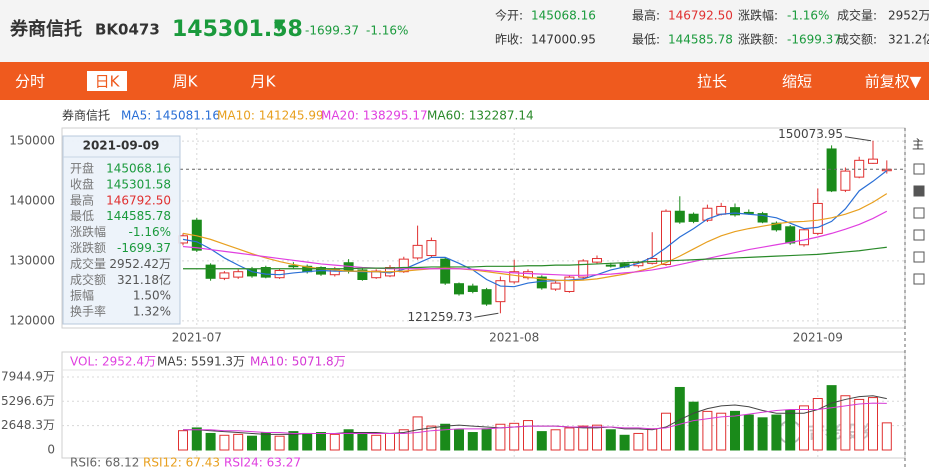 This screenshot has width=929, height=469. I want to click on price-change: -1699.37, so click(332, 31).